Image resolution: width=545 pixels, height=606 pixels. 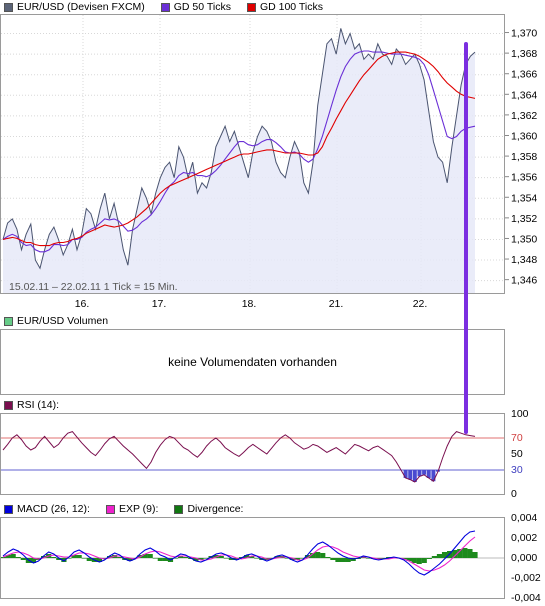 I want to click on price-x-tick-label: 22., so click(x=420, y=304).